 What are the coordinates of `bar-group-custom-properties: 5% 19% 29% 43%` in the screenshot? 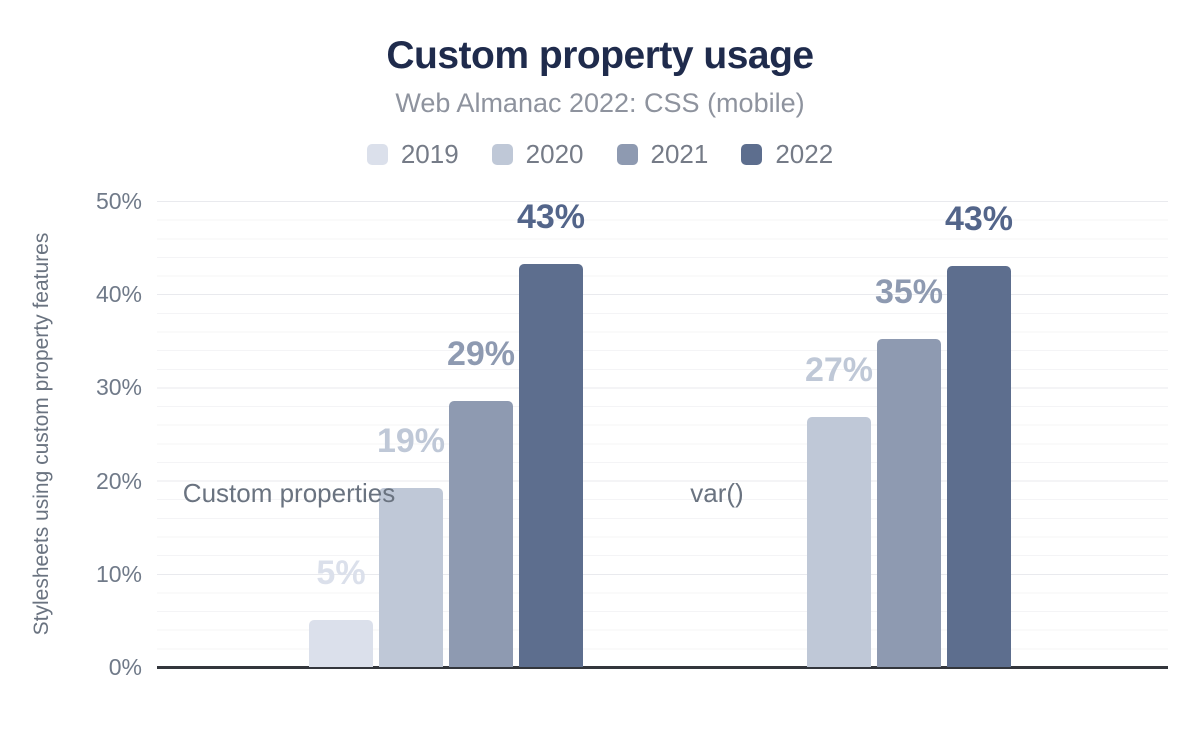 It's located at (447, 432).